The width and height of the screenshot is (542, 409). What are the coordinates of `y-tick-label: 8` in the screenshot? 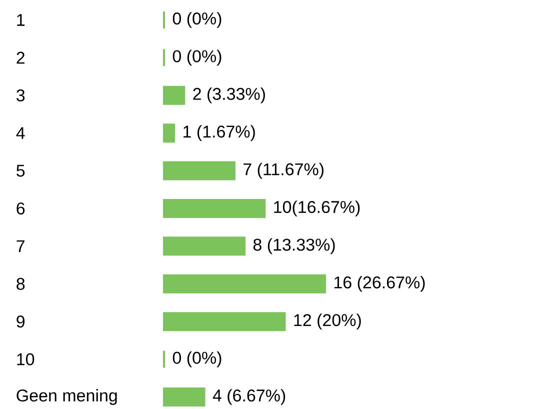 It's located at (20, 284).